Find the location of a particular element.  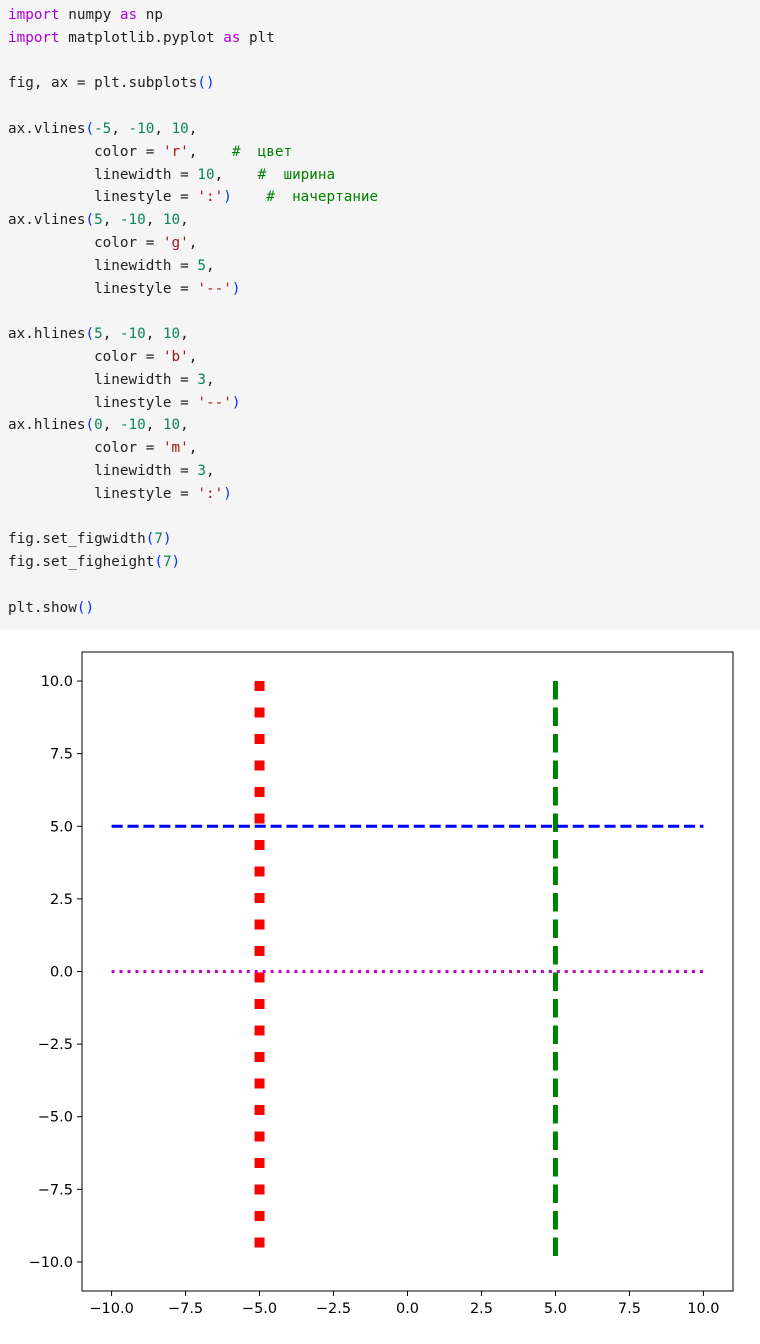

y-tick-label: −5.0 is located at coordinates (55, 1118).